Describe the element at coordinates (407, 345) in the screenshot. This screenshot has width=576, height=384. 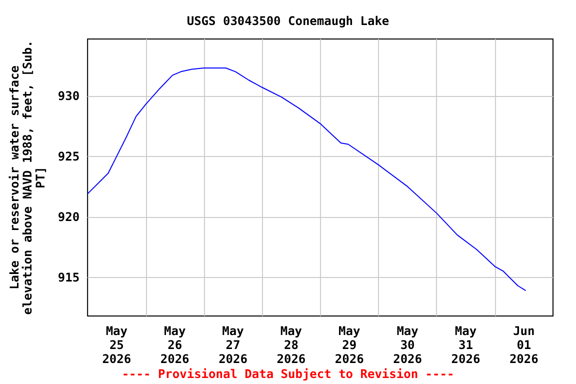
I see `x-tick-label: May 30 2026` at that location.